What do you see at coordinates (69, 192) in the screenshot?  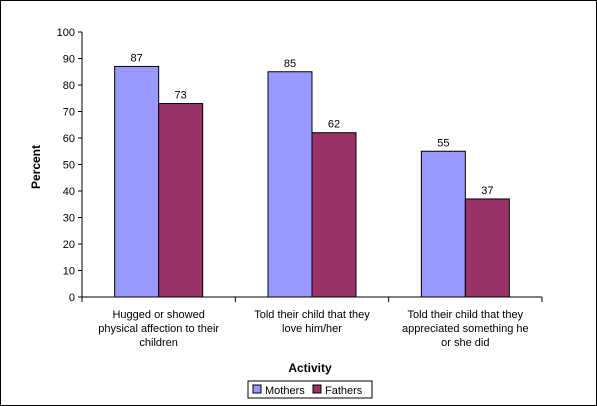 I see `y-tick-label: 40` at bounding box center [69, 192].